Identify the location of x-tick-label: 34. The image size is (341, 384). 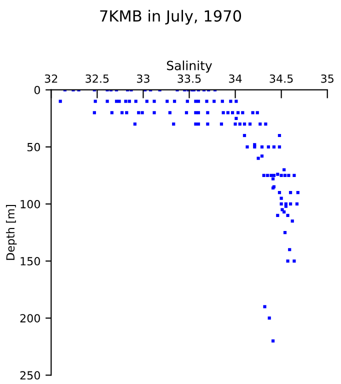
(235, 78).